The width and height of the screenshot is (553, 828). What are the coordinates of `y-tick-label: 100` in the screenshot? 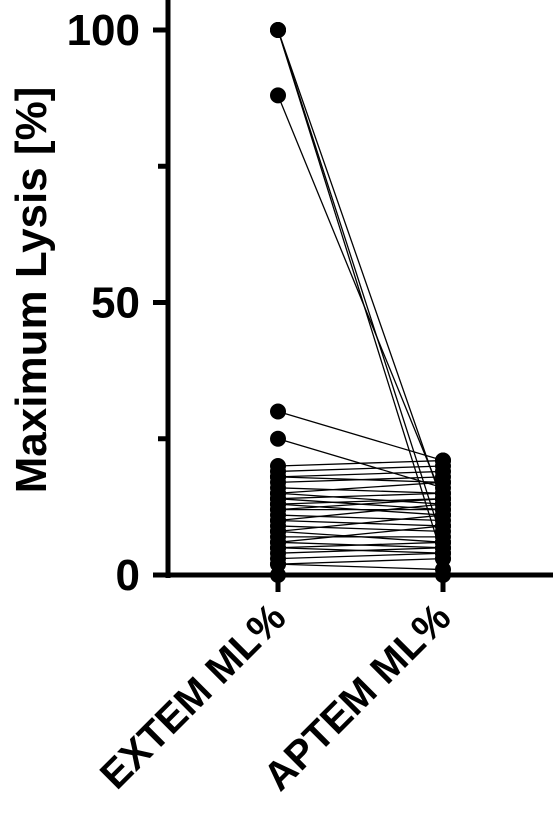 It's located at (103, 30).